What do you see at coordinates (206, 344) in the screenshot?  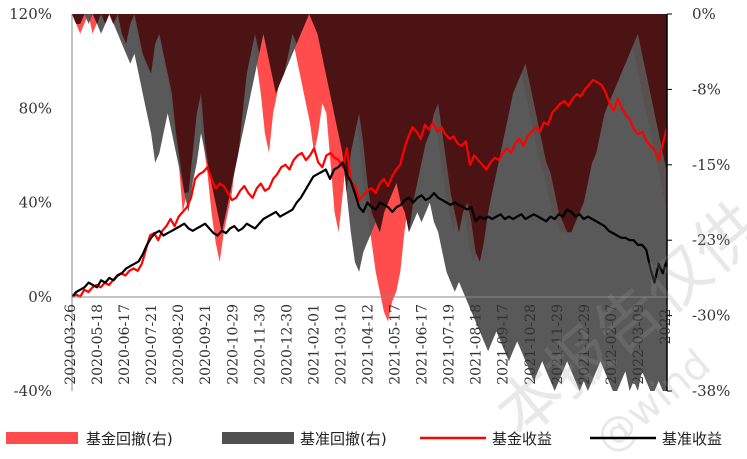 I see `x-tick-label: 2020-09-21` at bounding box center [206, 344].